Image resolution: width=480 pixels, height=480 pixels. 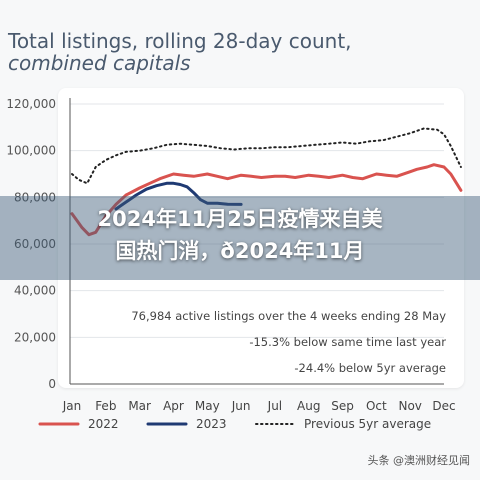 What do you see at coordinates (103, 424) in the screenshot?
I see `legend-label: 2022` at bounding box center [103, 424].